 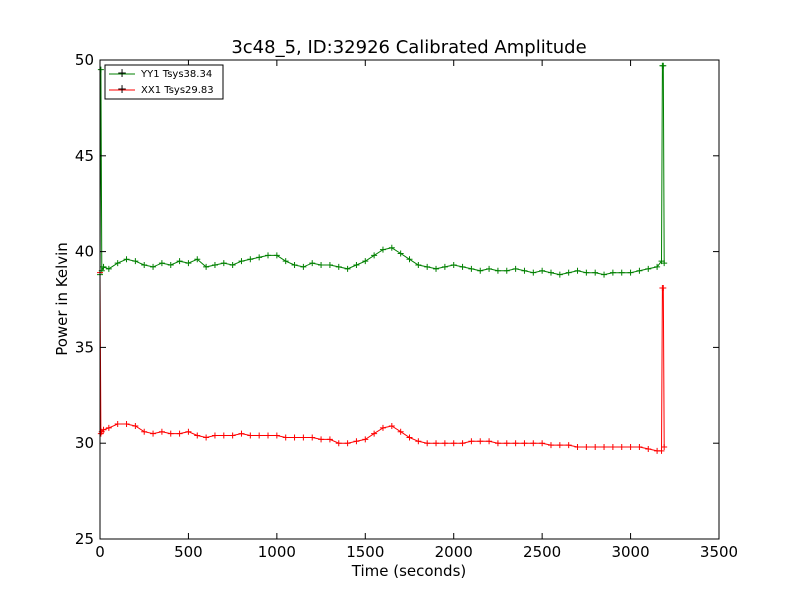 I want to click on y-tick-label-4: 45, so click(x=84, y=156).